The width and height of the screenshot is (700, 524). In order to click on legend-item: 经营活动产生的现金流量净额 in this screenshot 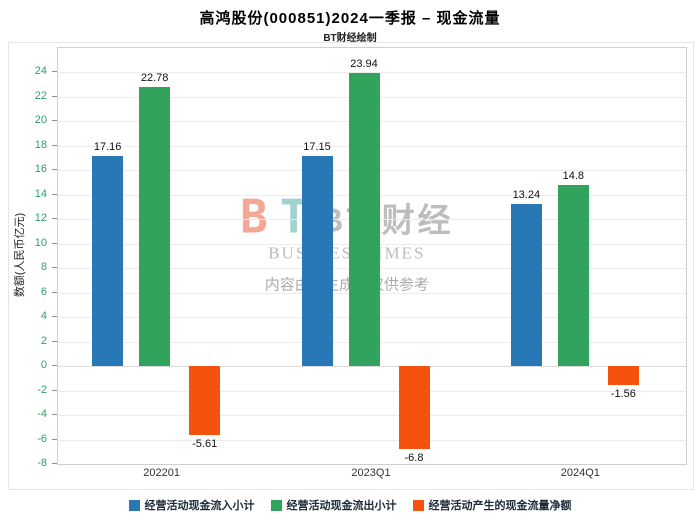, I will do `click(492, 505)`.